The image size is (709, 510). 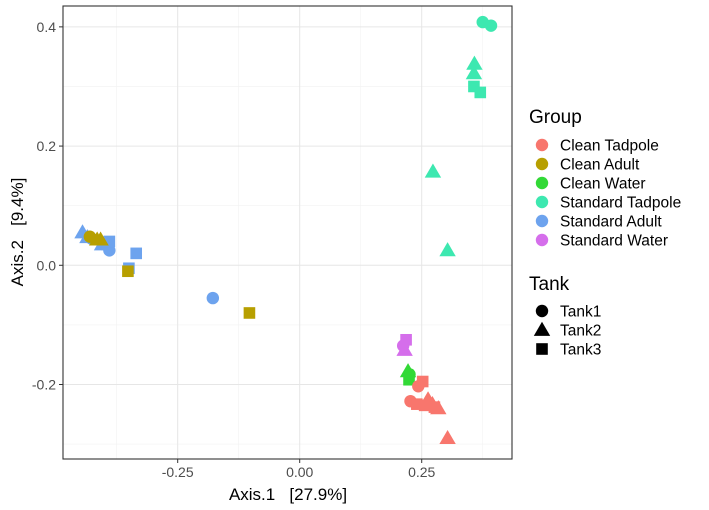 I want to click on x-axis-ticks: -0.25 0.00 0.25, so click(x=299, y=469).